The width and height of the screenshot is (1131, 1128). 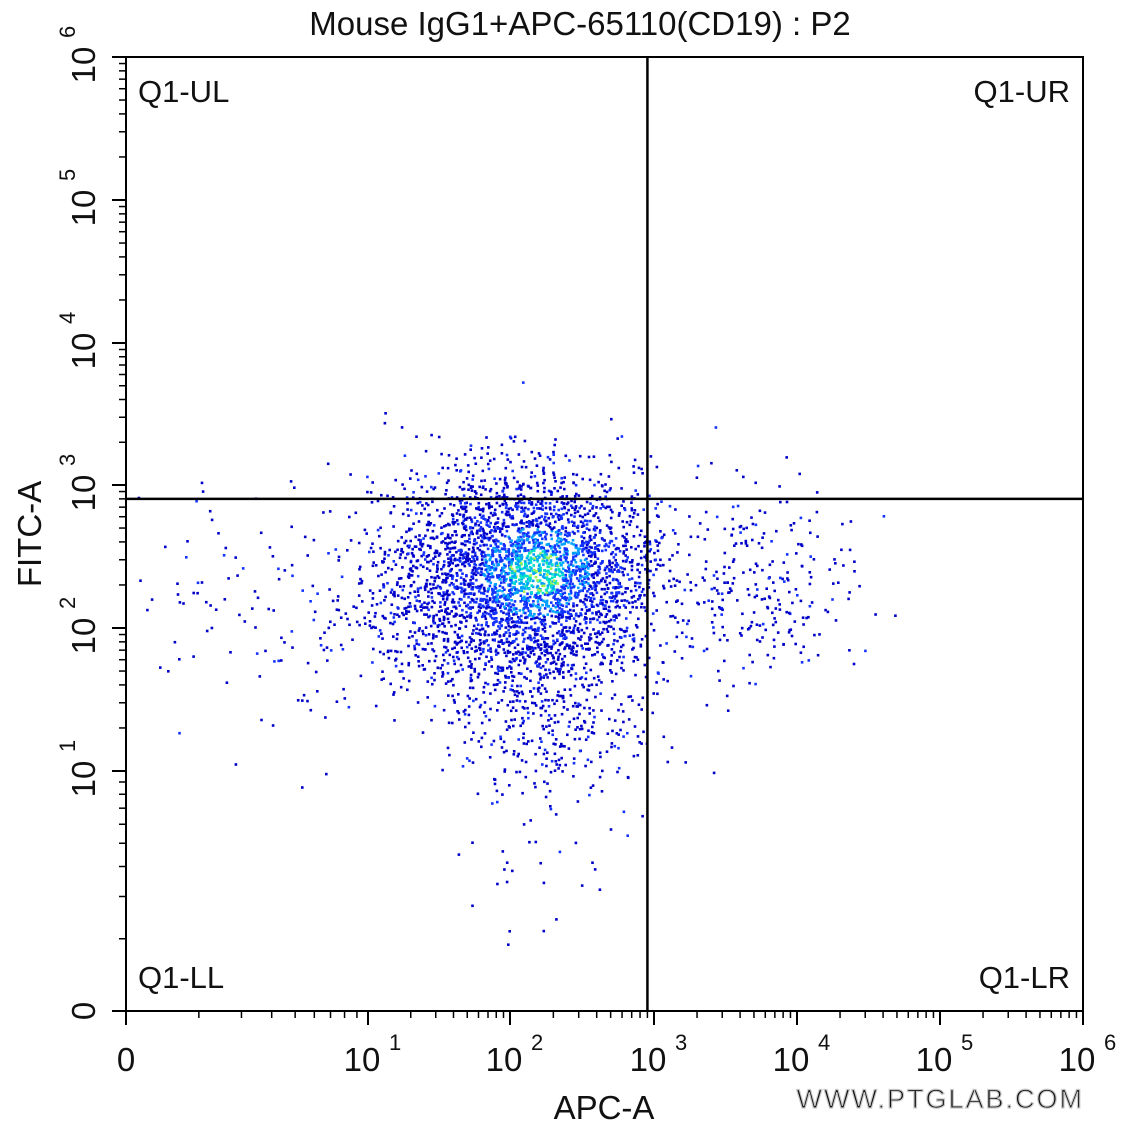 I want to click on y-tick-exponent: 2, so click(x=67, y=603).